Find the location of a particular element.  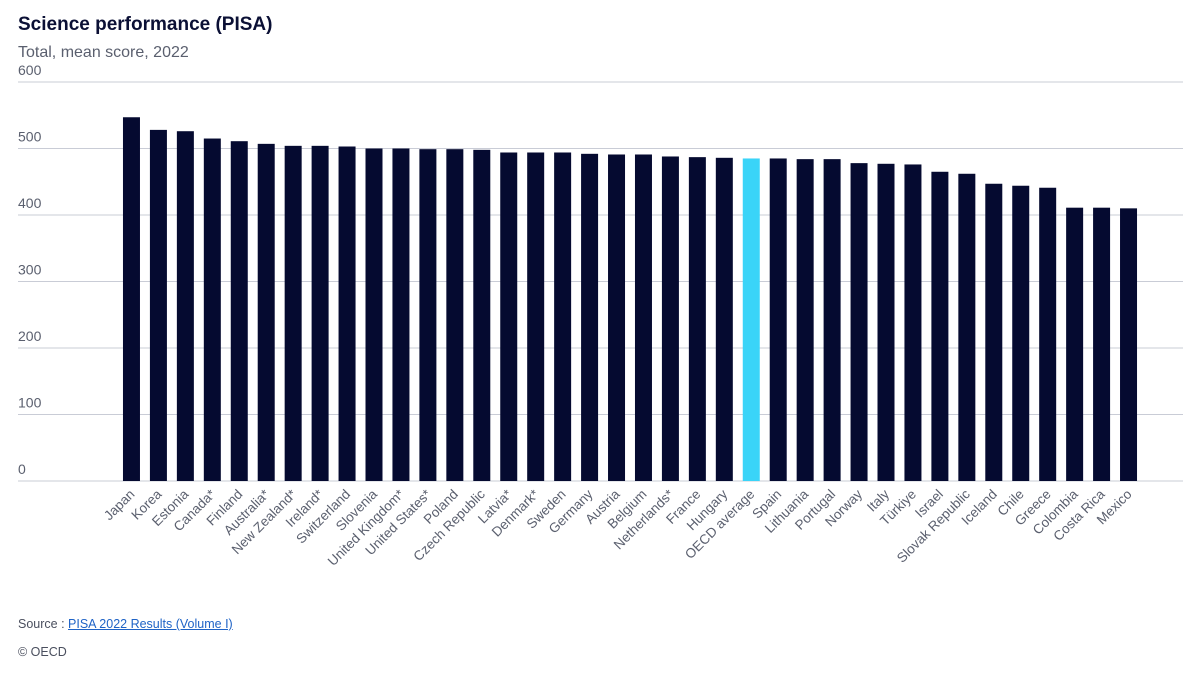

bar-slovenia is located at coordinates (374, 315).